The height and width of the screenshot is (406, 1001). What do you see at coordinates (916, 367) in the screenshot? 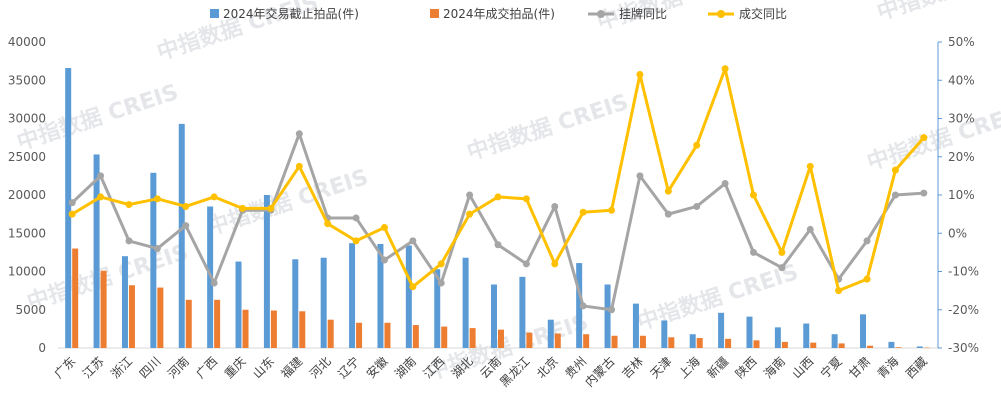
I see `category-label: 西藏` at bounding box center [916, 367].